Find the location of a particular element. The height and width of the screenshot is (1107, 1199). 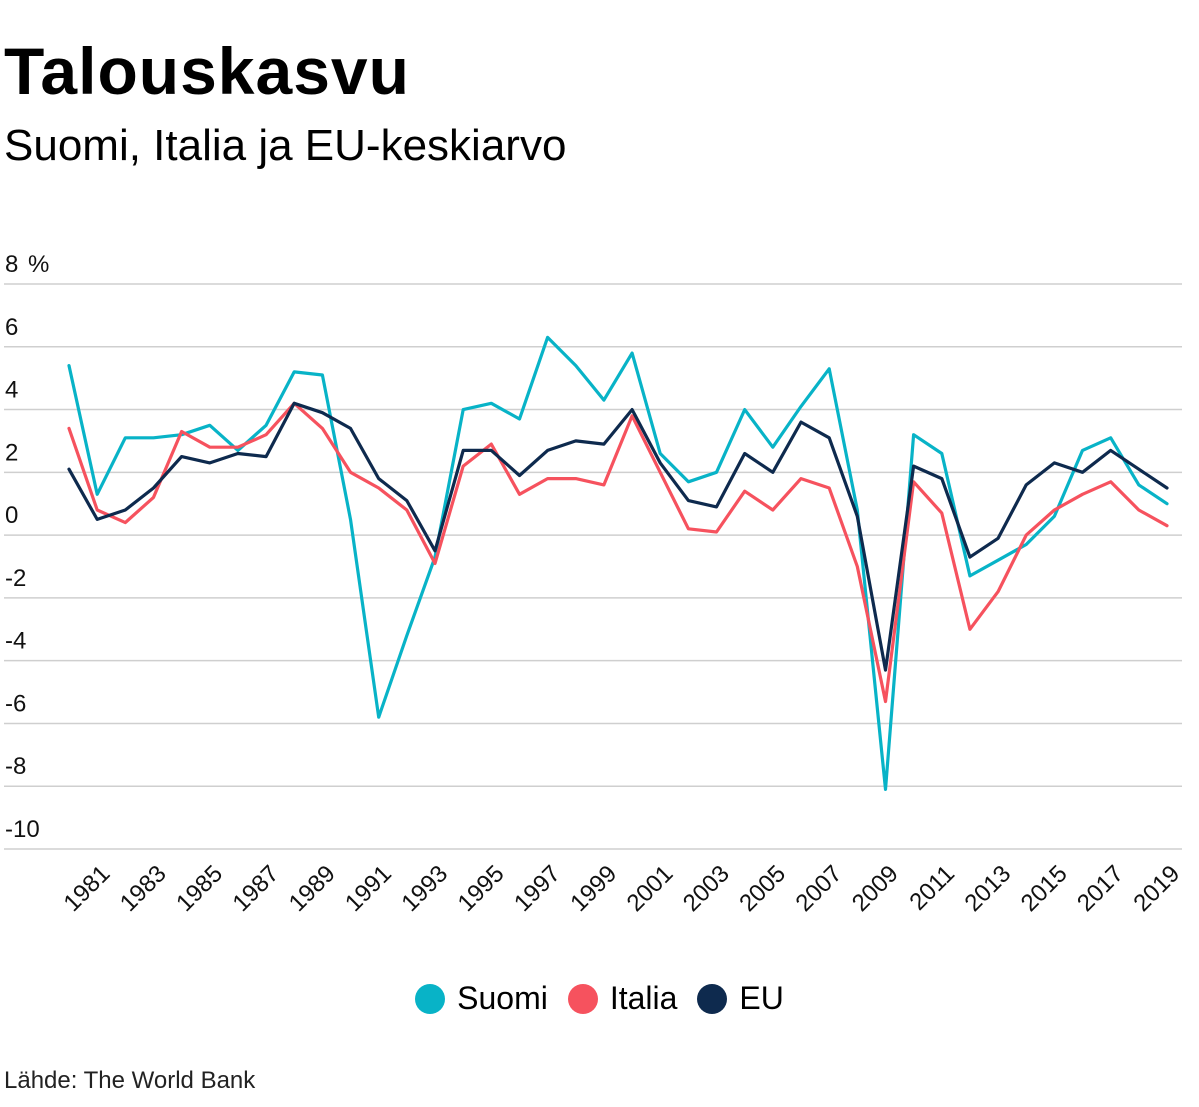

x-tick-label: 2019 is located at coordinates (1156, 888).